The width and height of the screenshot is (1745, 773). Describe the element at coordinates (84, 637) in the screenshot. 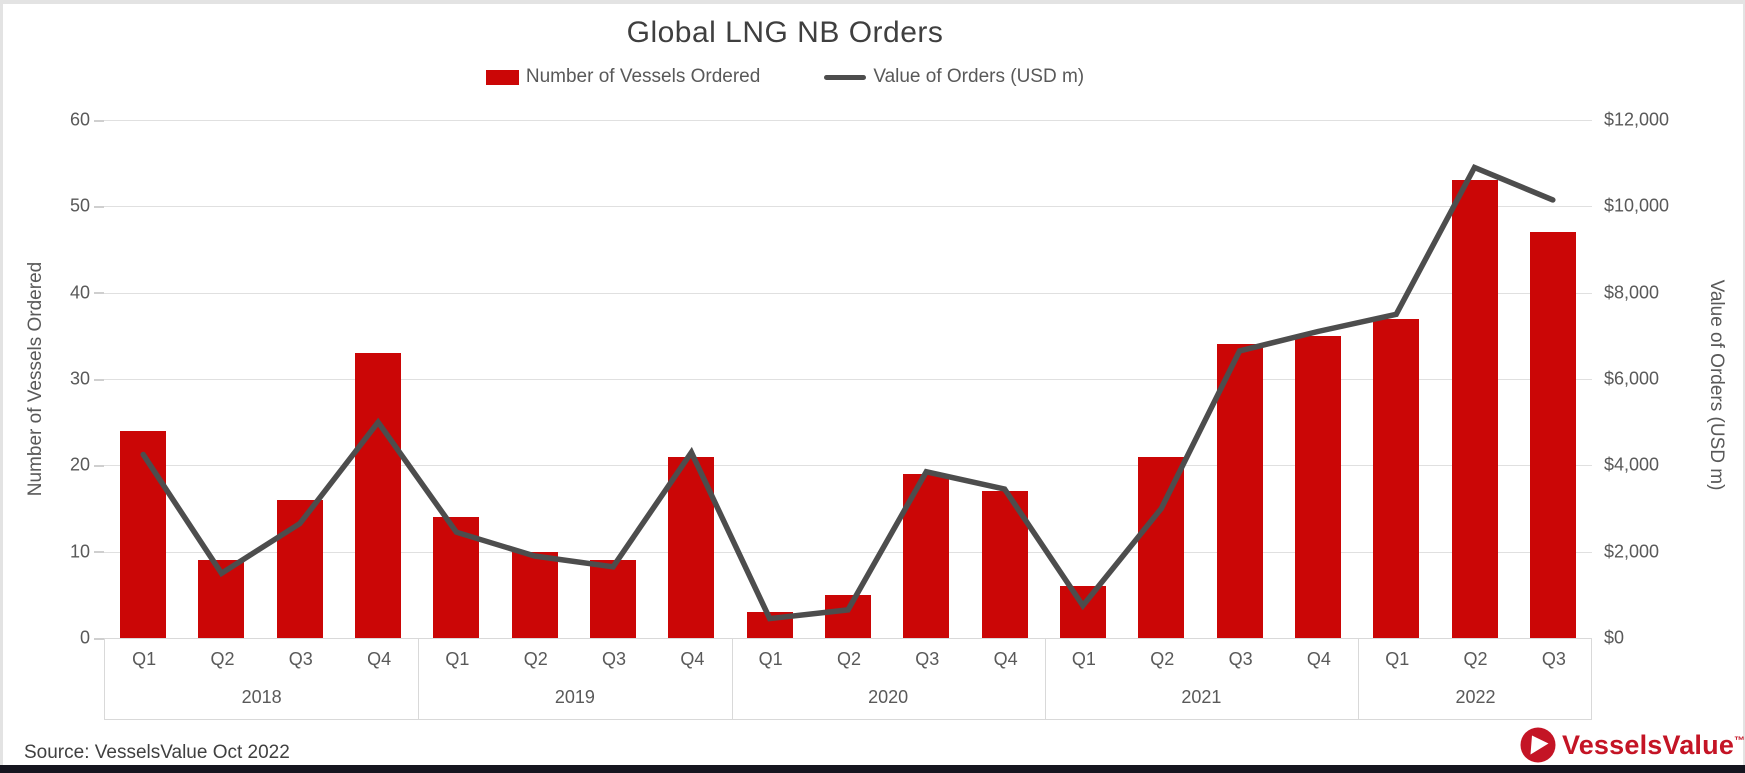

I see `left-axis-tick-label: 0` at that location.